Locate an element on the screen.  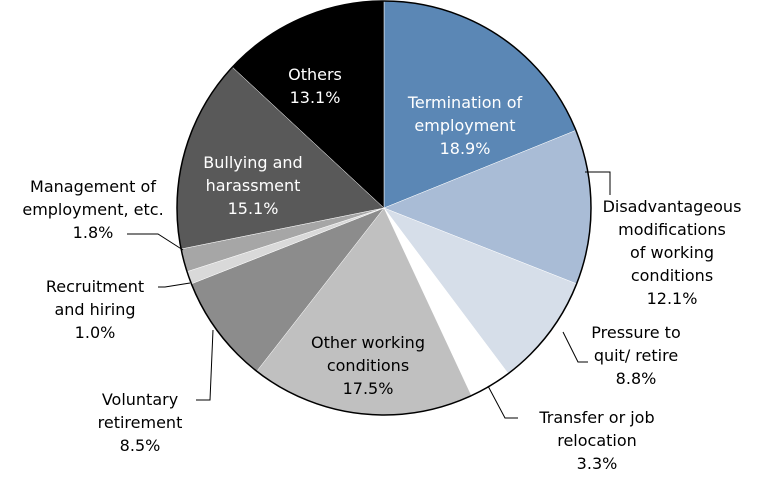
value-label: 1.8% is located at coordinates (93, 232).